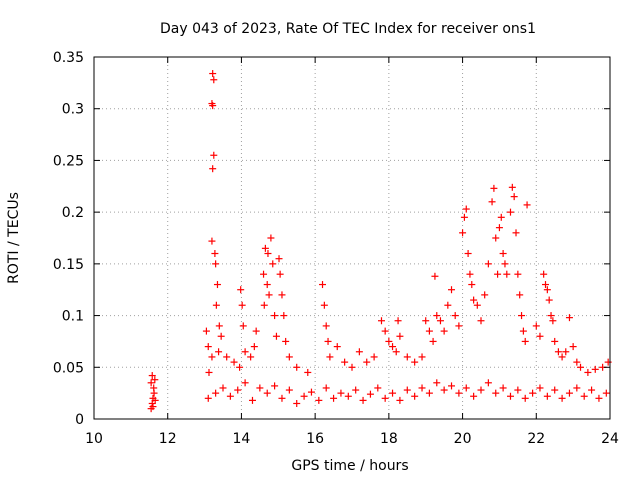 The height and width of the screenshot is (480, 640). I want to click on y-tick-label: 0.05, so click(68, 368).